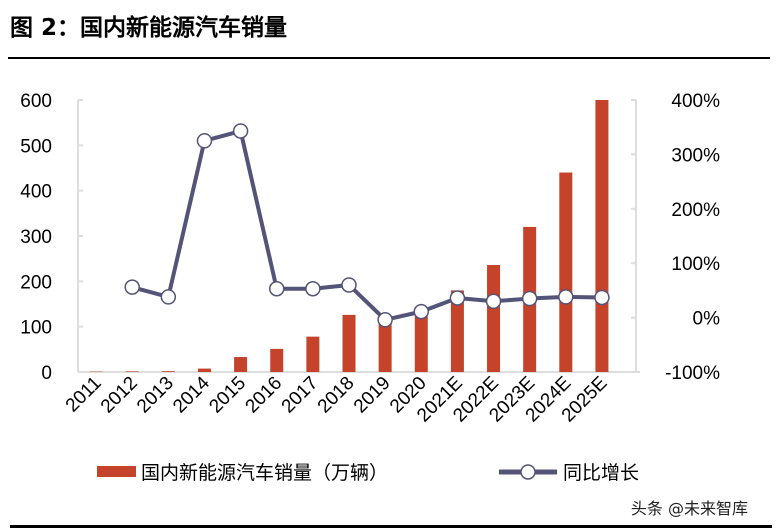  I want to click on bar-2016, so click(277, 360).